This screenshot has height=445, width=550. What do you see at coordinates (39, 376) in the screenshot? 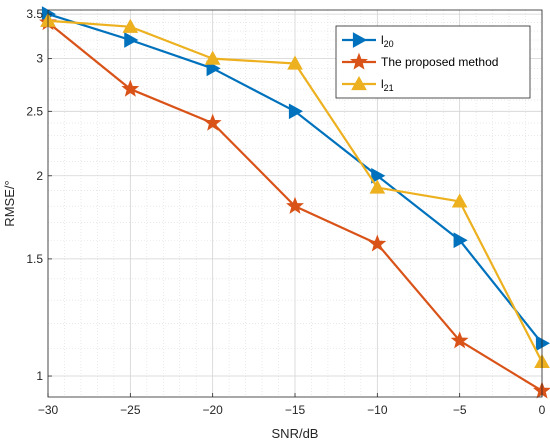
I see `y-tick-label: 1` at bounding box center [39, 376].